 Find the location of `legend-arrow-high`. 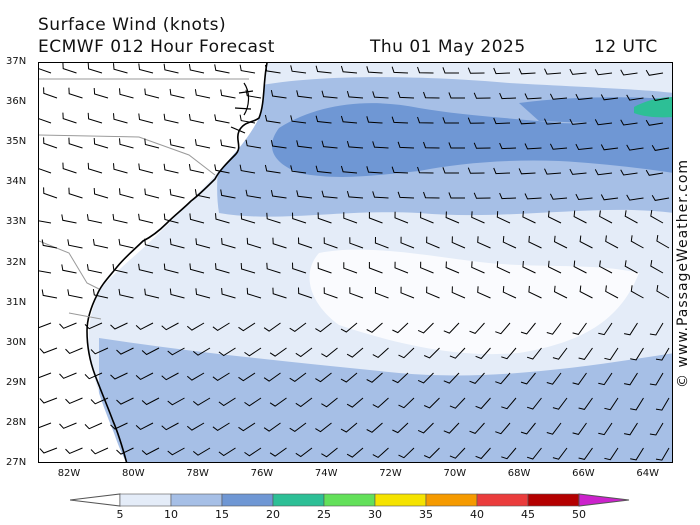

legend-arrow-high is located at coordinates (604, 500).